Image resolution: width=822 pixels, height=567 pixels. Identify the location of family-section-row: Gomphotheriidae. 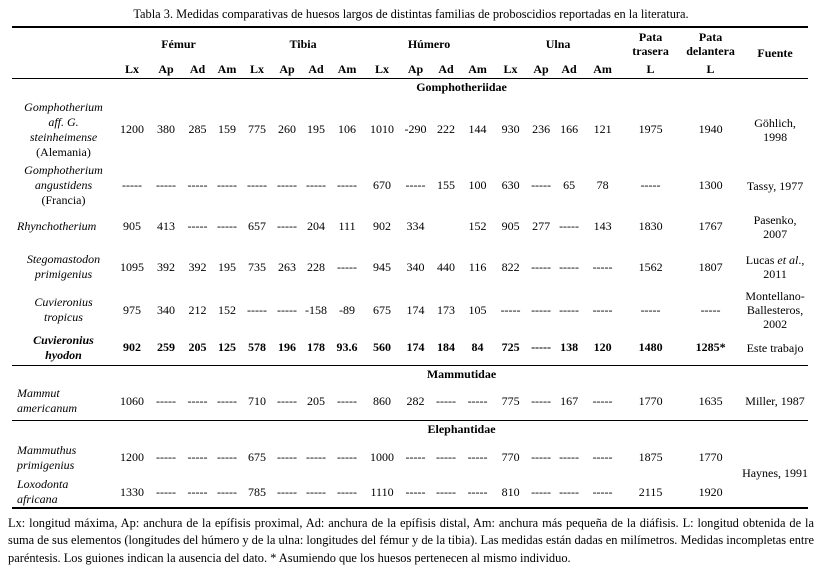
(410, 87).